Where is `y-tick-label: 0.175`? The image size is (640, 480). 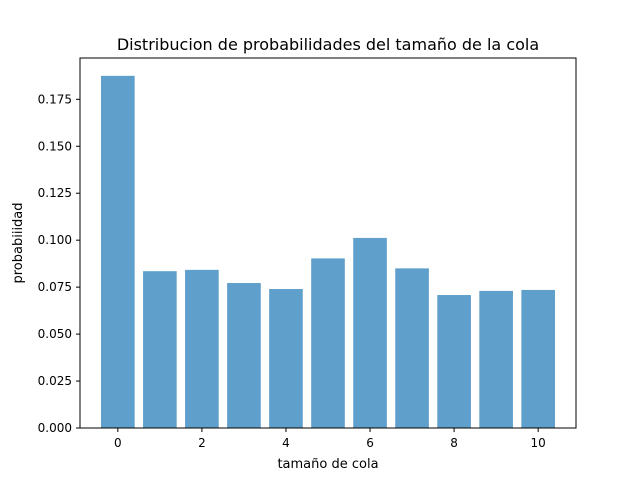
y-tick-label: 0.175 is located at coordinates (55, 99).